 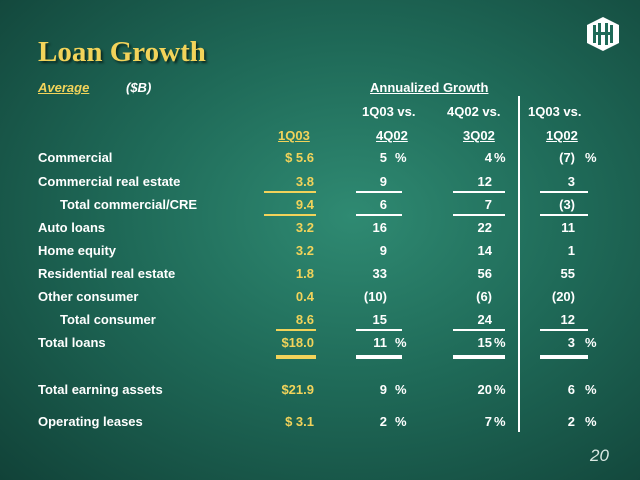 I want to click on value-cell: 9.4, so click(x=304, y=204).